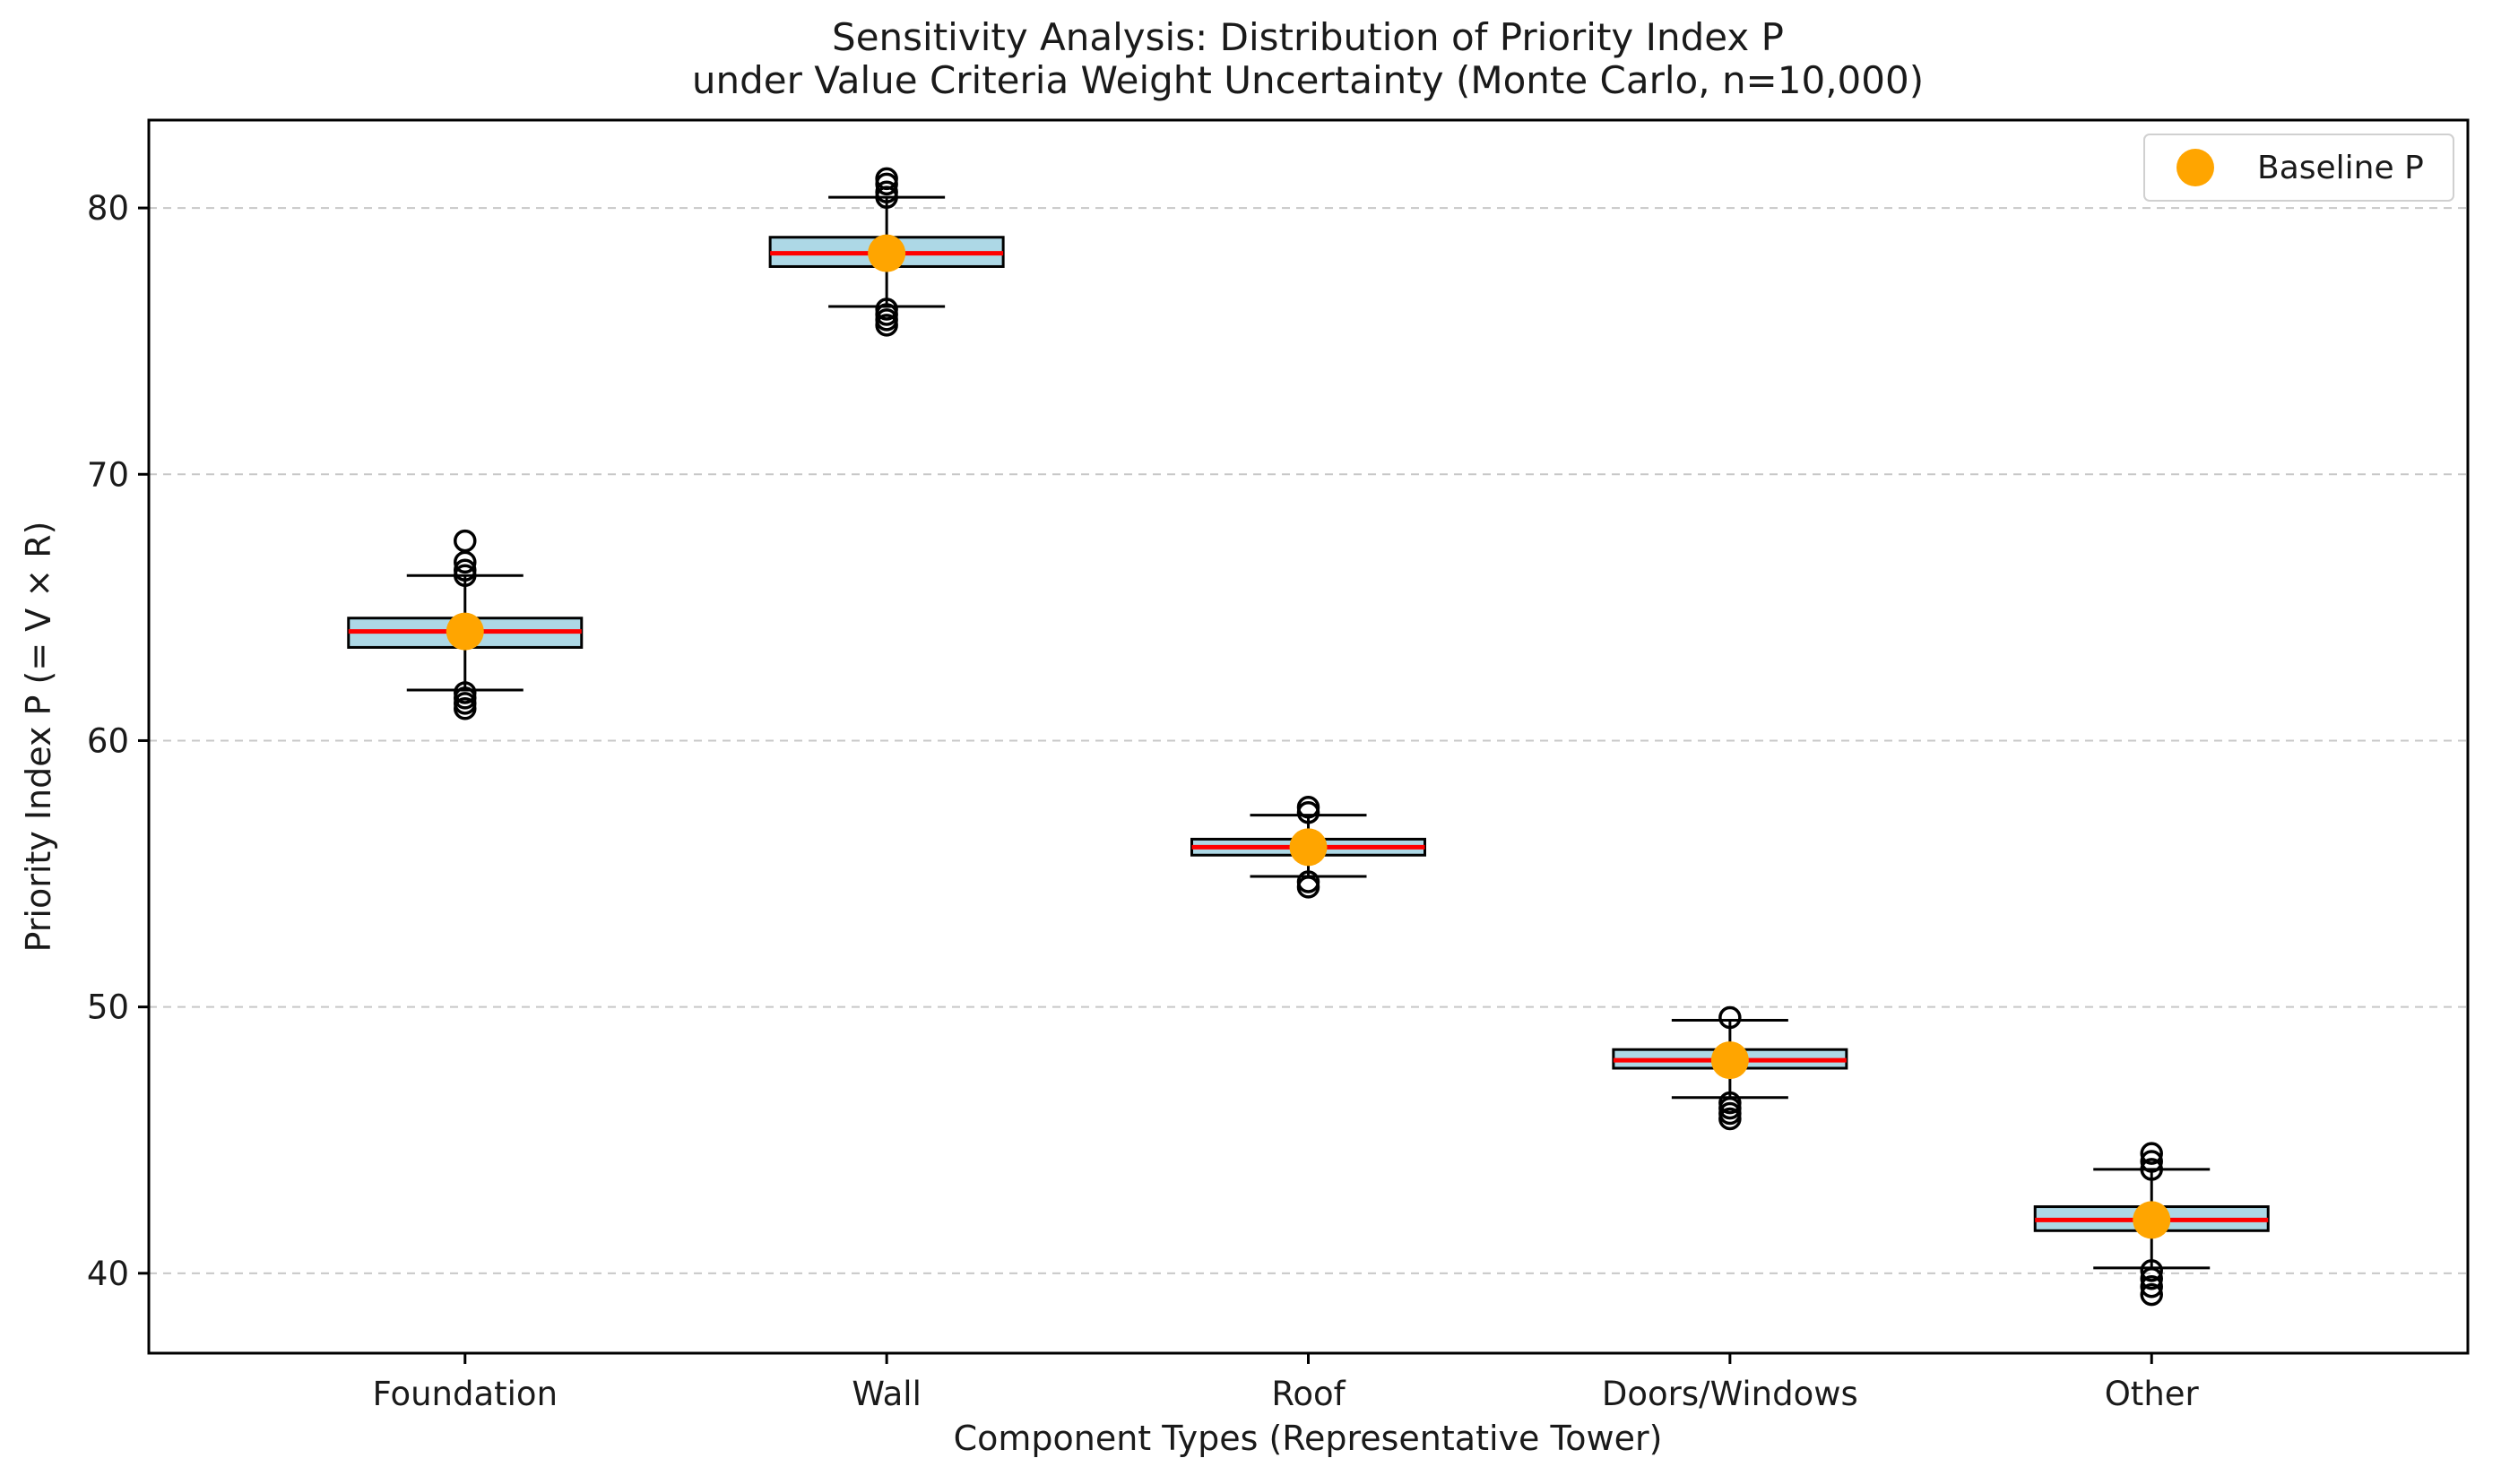  I want to click on legend-label-baseline: Baseline P, so click(2340, 168).